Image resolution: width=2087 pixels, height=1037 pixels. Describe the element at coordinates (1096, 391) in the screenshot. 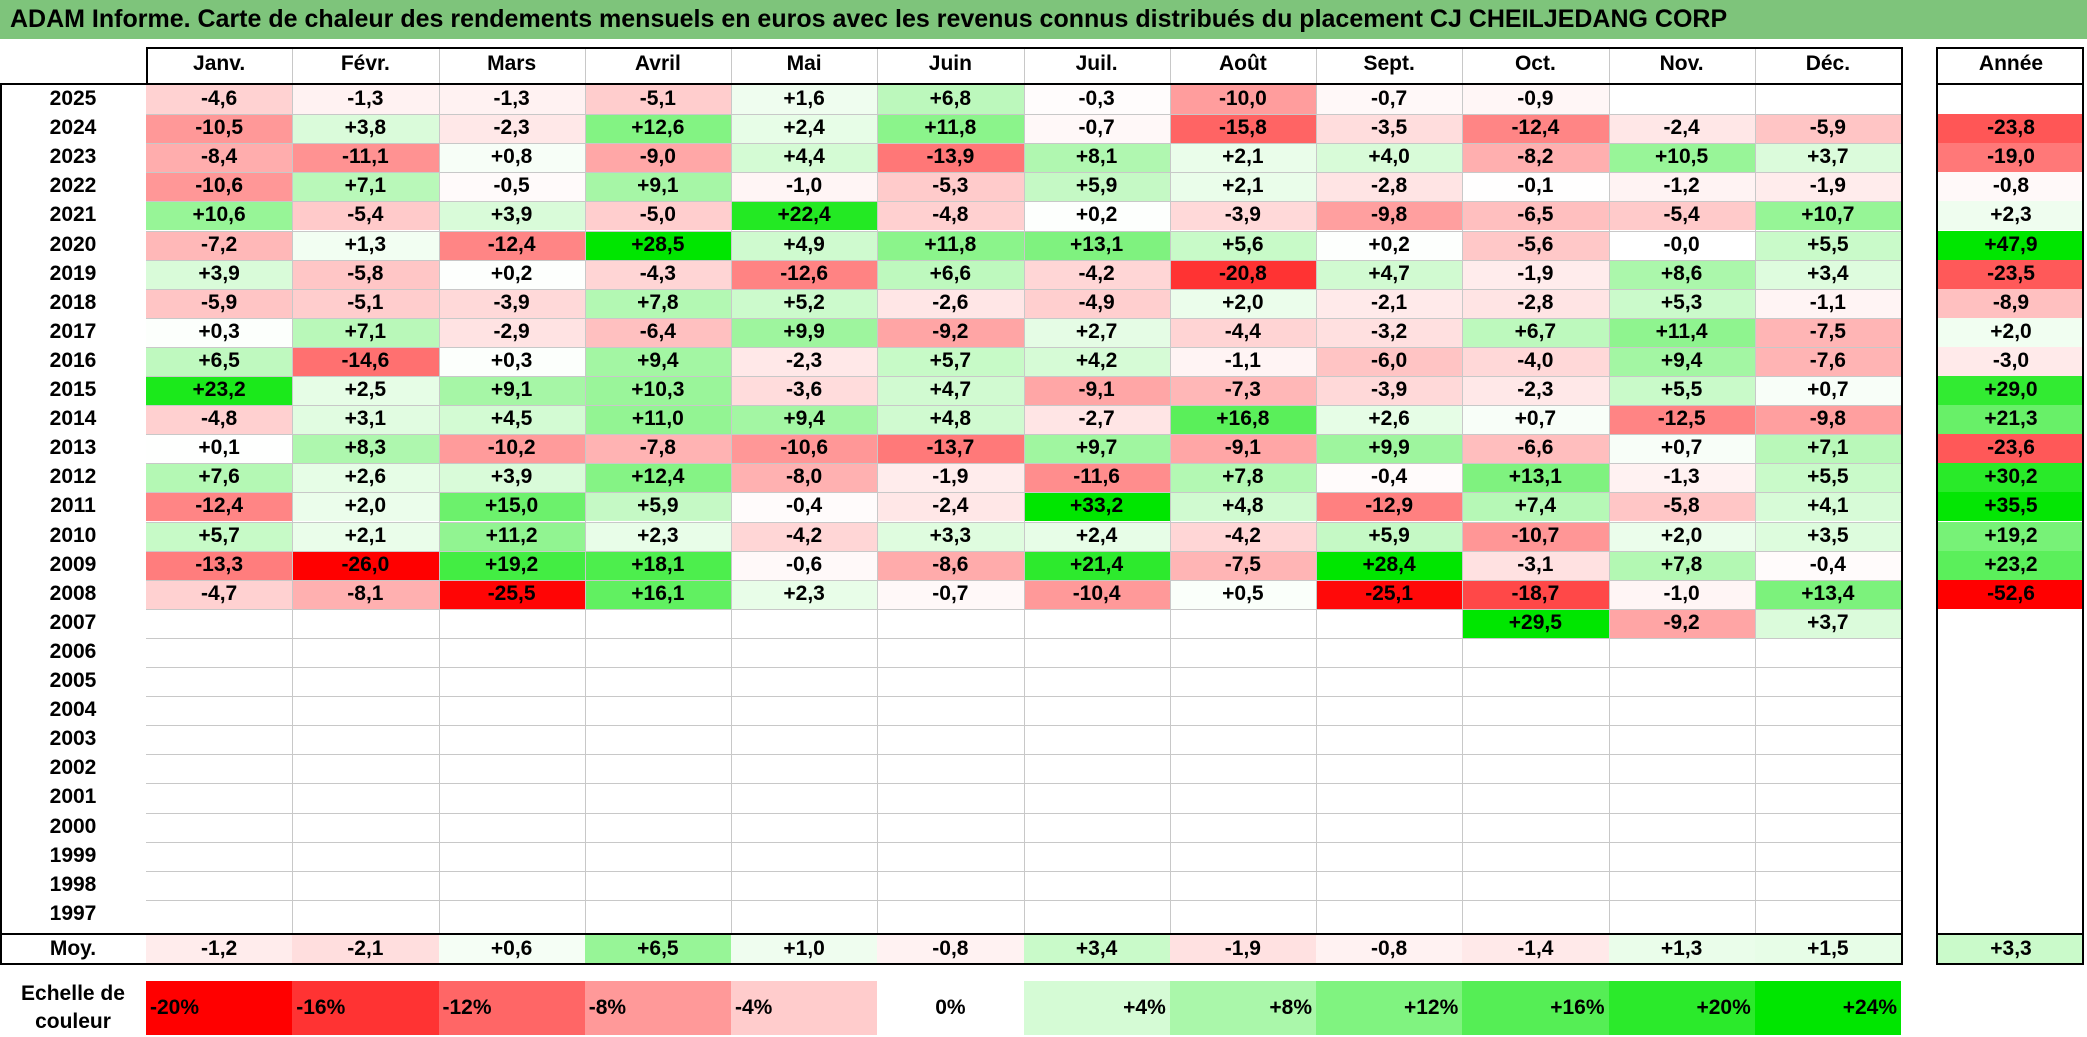

I see `heatmap-cell: -9,1` at that location.